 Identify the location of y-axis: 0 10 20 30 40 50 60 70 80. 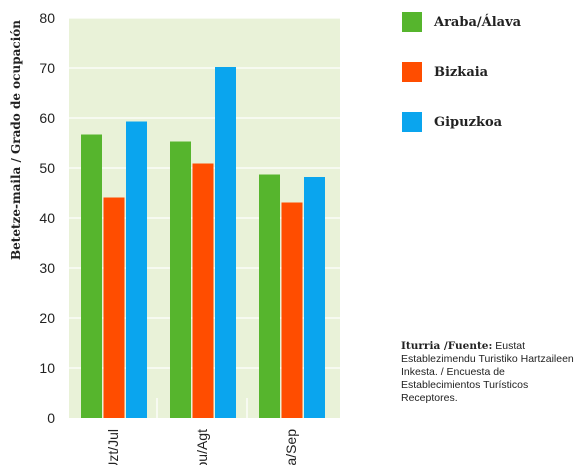
(47, 218).